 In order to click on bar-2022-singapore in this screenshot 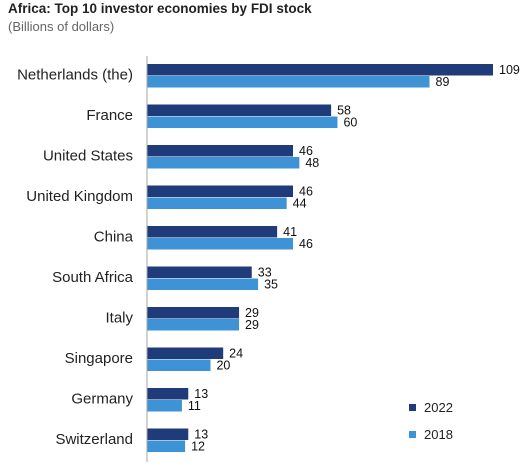, I will do `click(185, 353)`.